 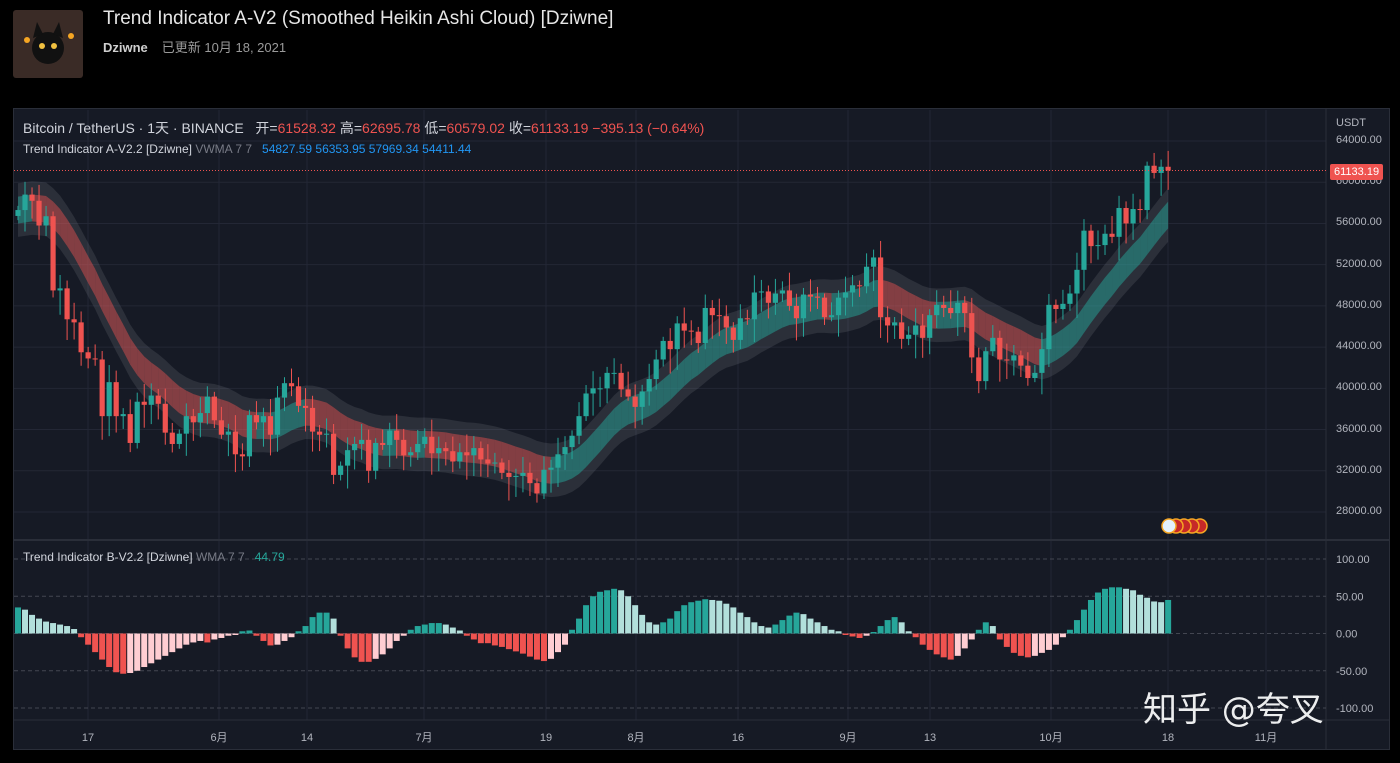 What do you see at coordinates (269, 557) in the screenshot?
I see `indicator-b-value: 44.79` at bounding box center [269, 557].